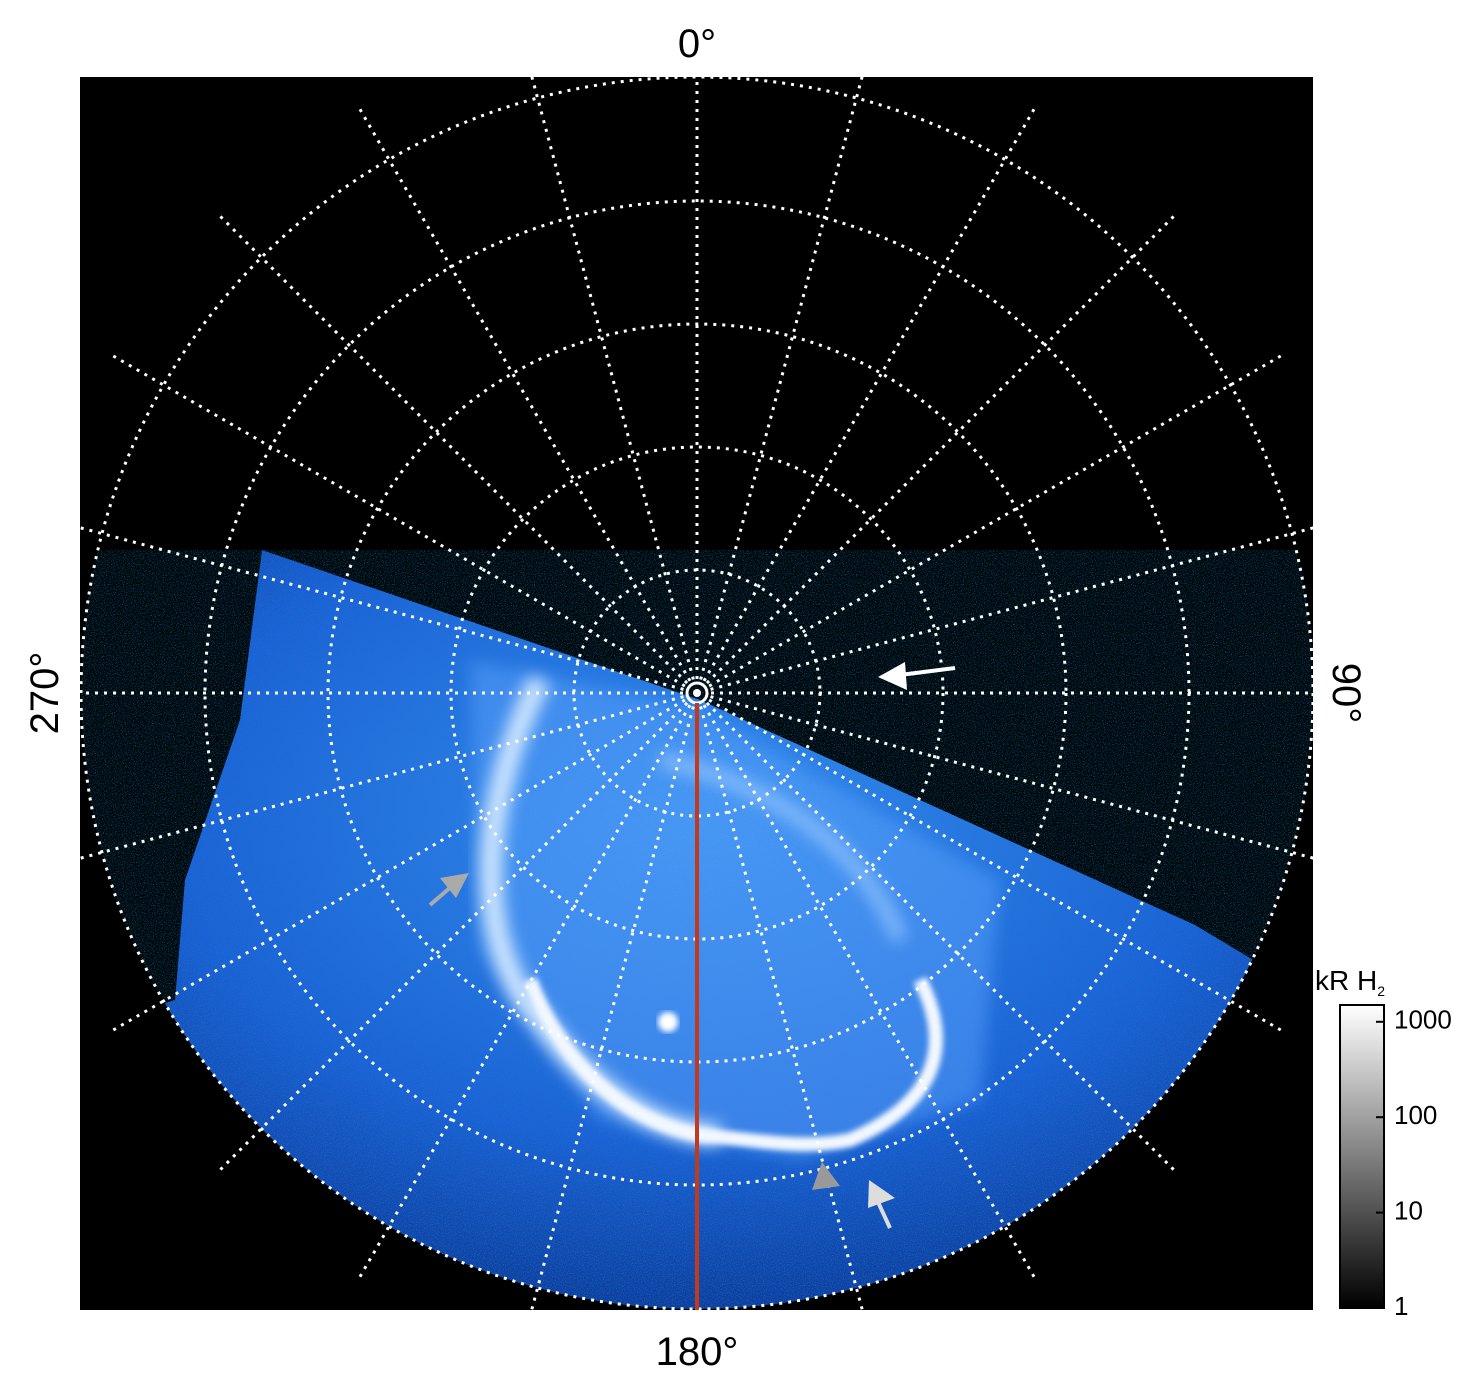 The width and height of the screenshot is (1481, 1386). Describe the element at coordinates (1346, 980) in the screenshot. I see `colorbar-title-text: kR H` at that location.